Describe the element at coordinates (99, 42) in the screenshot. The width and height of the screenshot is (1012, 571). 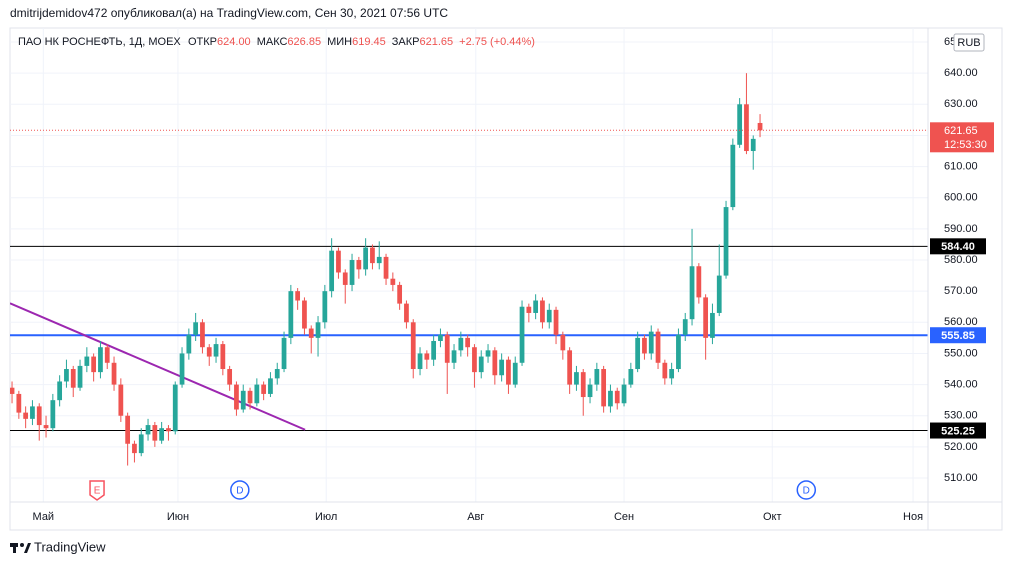
I see `symbol: ПАО НК РОСНЕФТЬ, 1Д, MOEX` at that location.